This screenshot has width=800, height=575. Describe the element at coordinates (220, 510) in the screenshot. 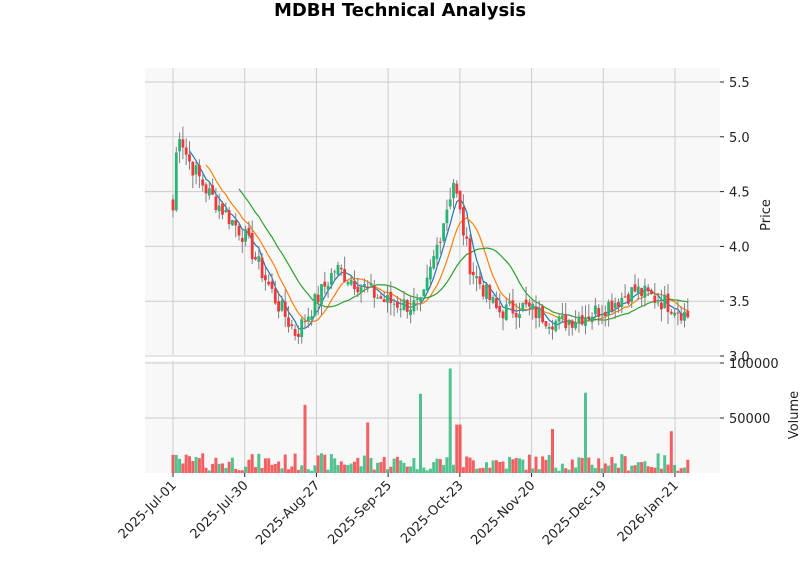

I see `svg-text: 2025-Jul-30` at that location.